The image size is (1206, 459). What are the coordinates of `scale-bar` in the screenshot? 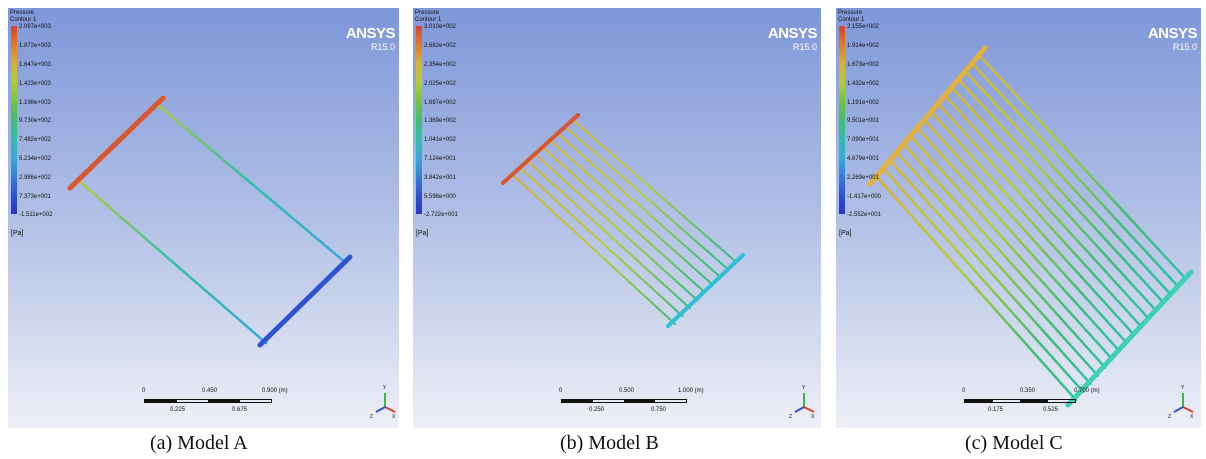 It's located at (1020, 401).